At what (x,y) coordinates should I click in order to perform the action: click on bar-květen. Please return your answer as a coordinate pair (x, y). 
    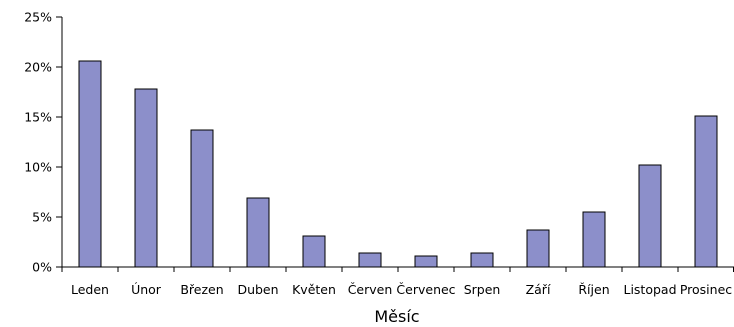
    Looking at the image, I should click on (314, 251).